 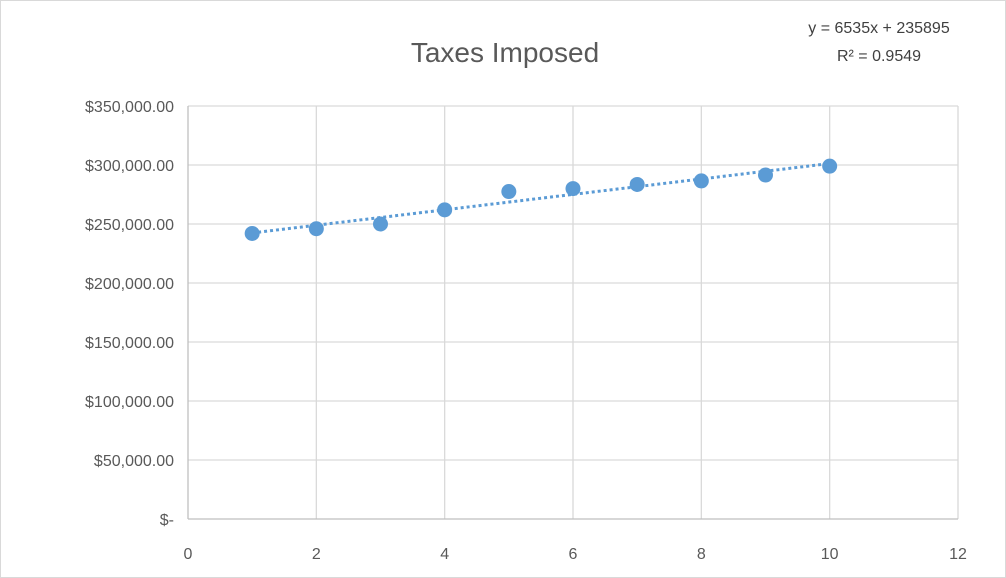 I want to click on x-tick-label: 10, so click(x=830, y=554).